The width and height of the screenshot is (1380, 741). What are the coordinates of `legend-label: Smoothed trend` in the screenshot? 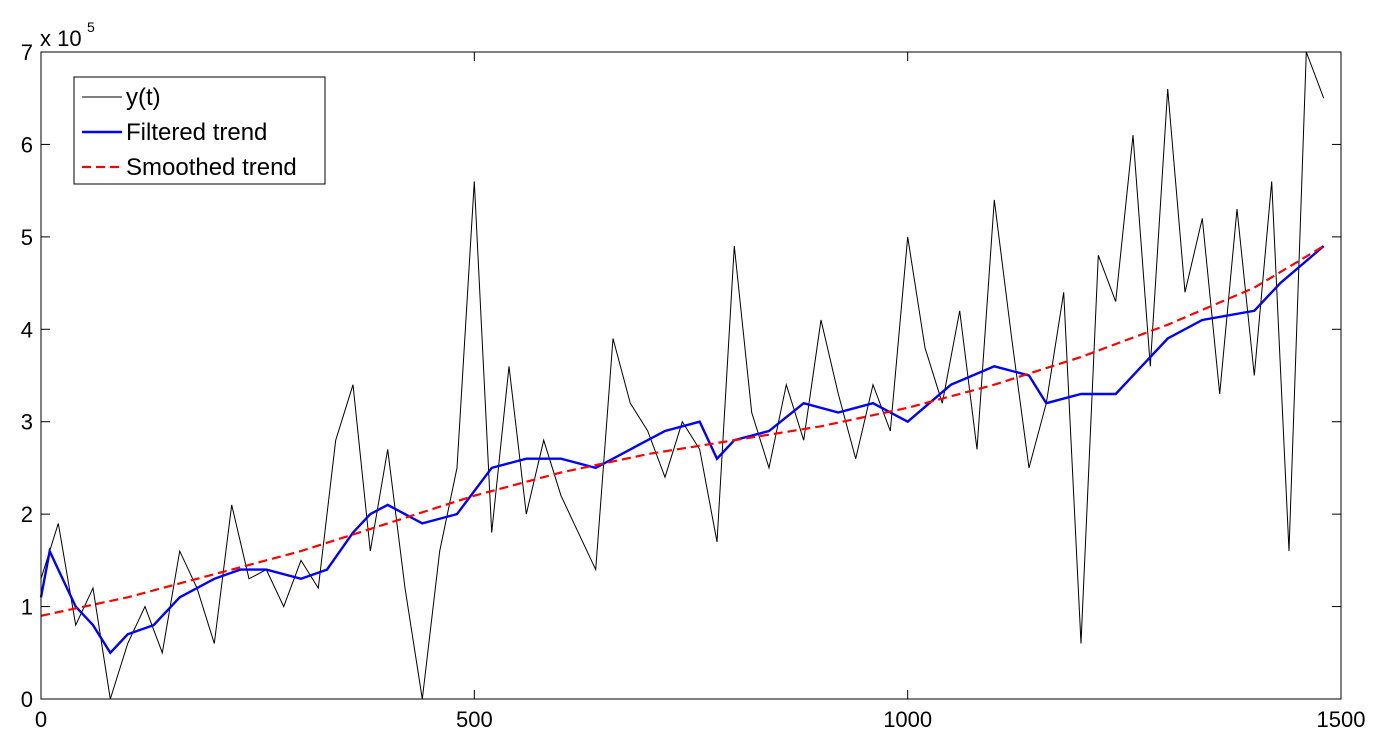 It's located at (211, 167).